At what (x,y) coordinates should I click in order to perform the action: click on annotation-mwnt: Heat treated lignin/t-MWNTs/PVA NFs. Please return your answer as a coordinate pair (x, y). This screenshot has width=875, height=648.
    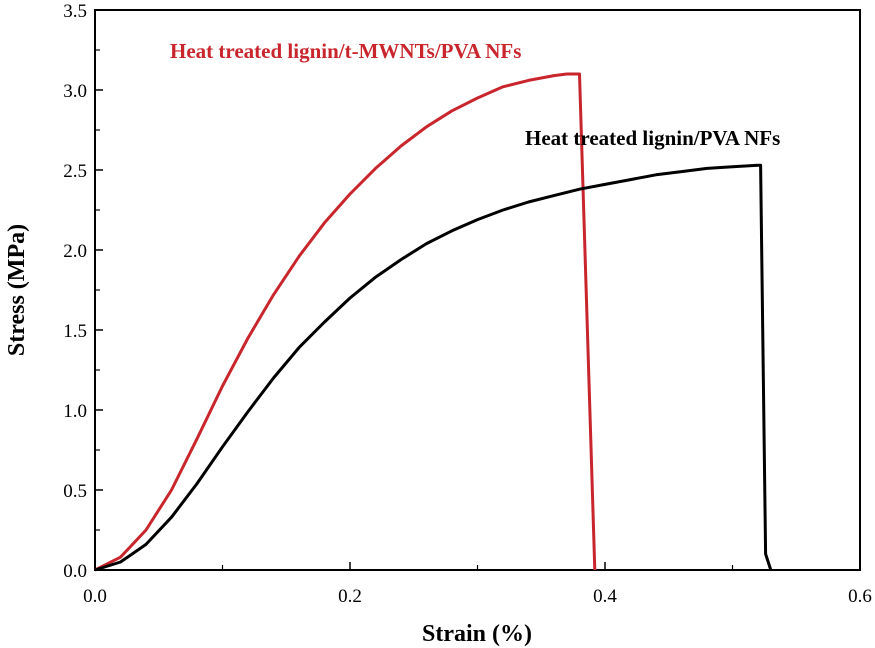
    Looking at the image, I should click on (345, 51).